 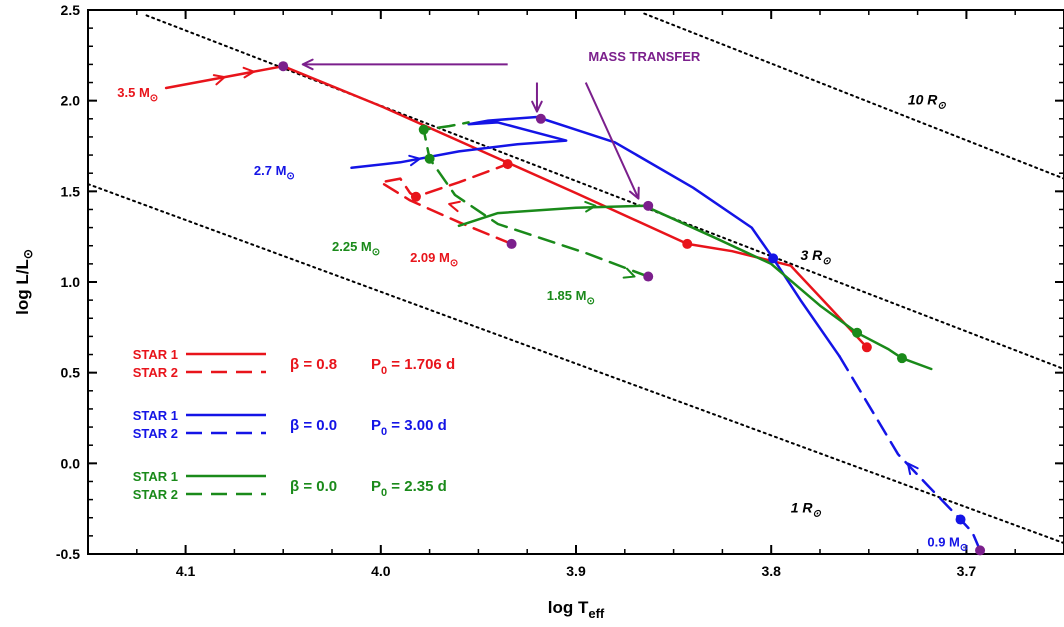 I want to click on x-axis-title: log Teff, so click(x=576, y=609).